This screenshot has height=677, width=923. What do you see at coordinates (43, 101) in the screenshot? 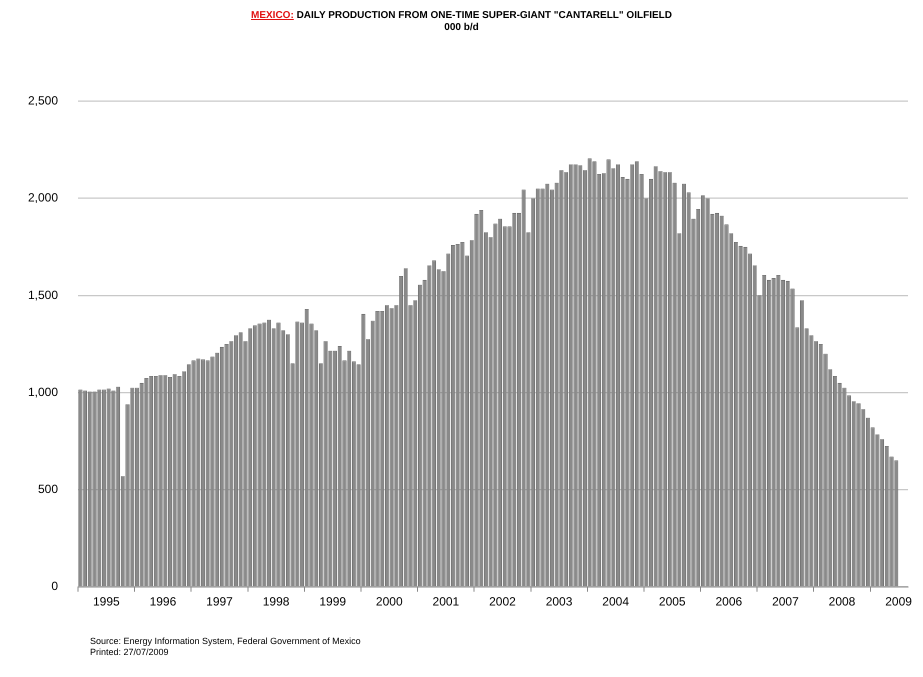
I see `y-tick-label: 2,500` at bounding box center [43, 101].